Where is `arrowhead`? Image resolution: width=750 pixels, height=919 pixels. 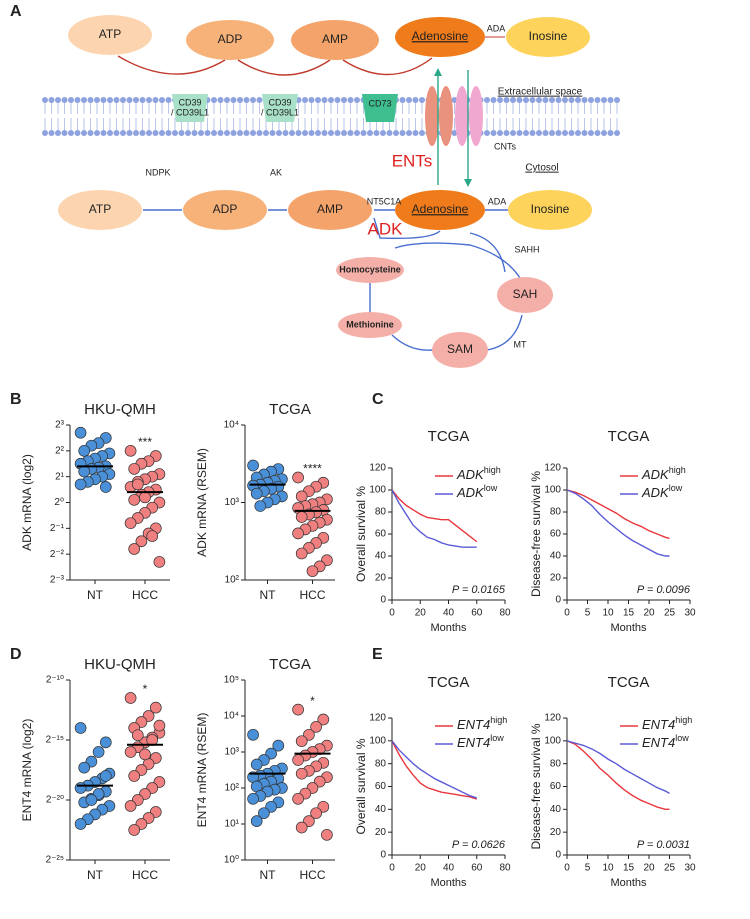 arrowhead is located at coordinates (438, 72).